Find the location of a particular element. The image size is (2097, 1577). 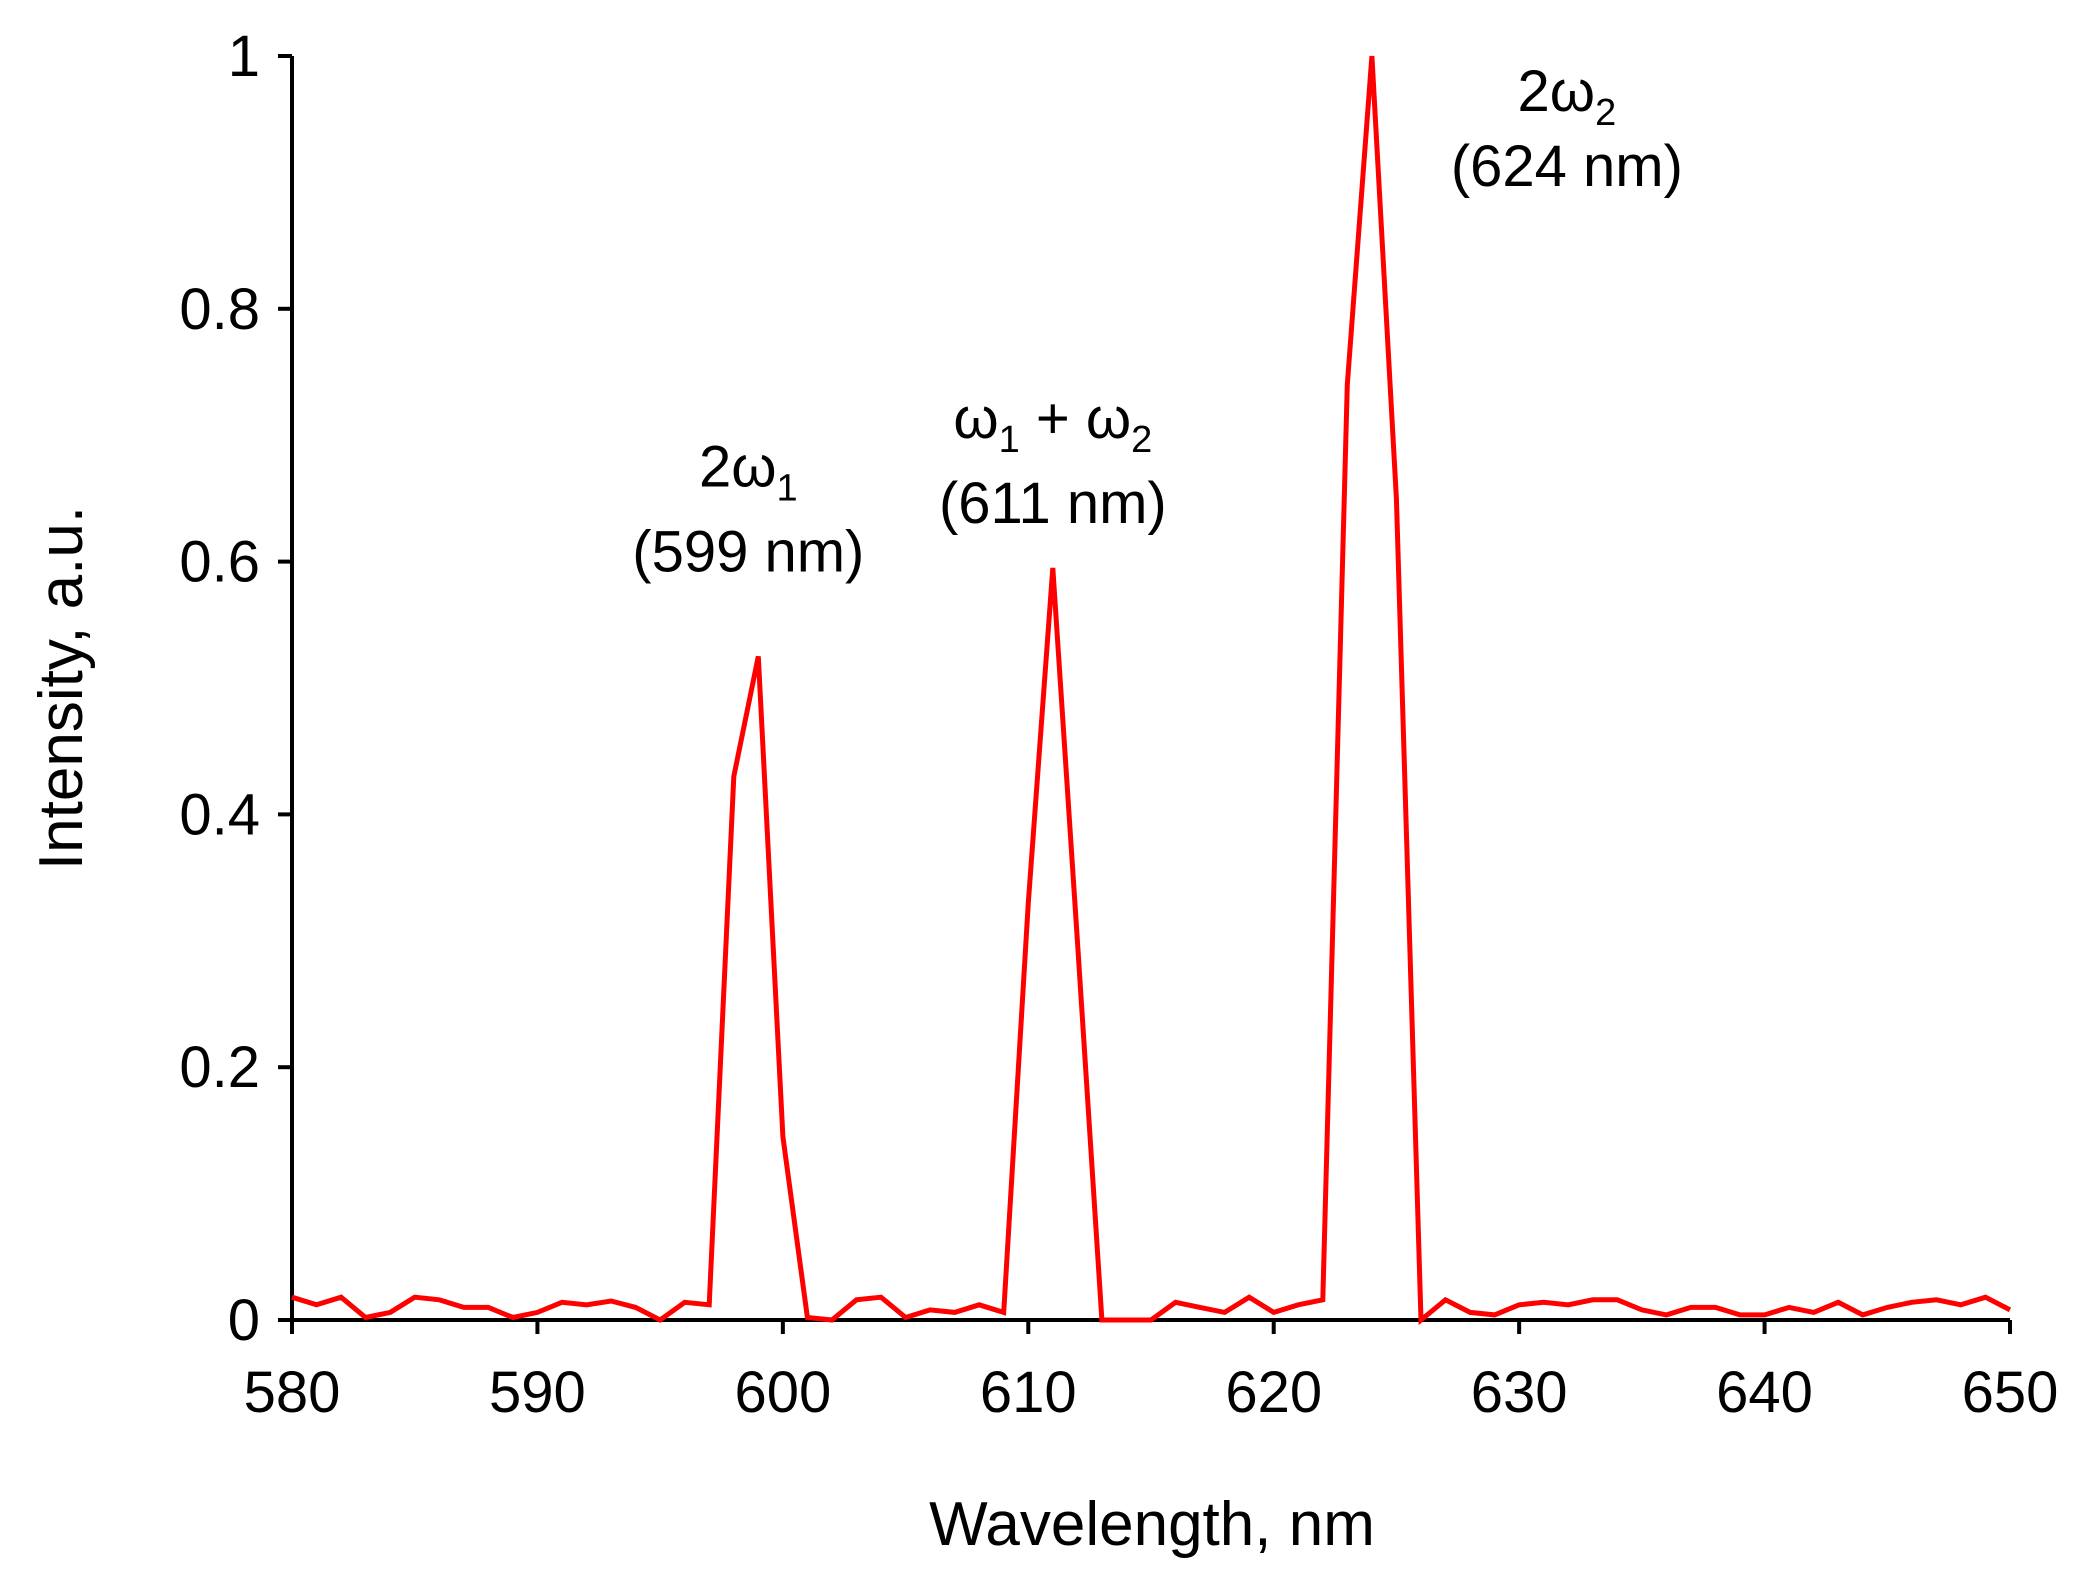

x-tick-label: 620 is located at coordinates (1273, 1392).